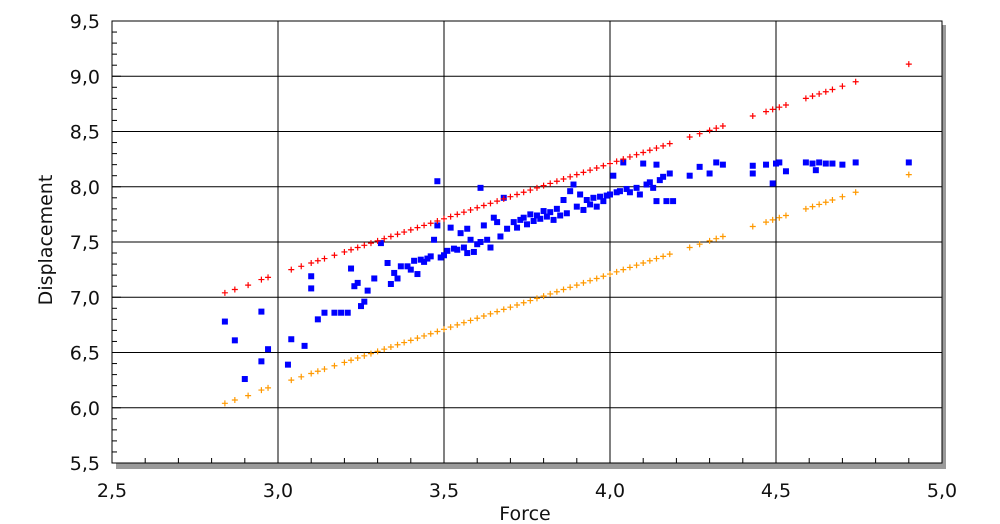  What do you see at coordinates (610, 491) in the screenshot?
I see `x-tick-label: 4,0` at bounding box center [610, 491].